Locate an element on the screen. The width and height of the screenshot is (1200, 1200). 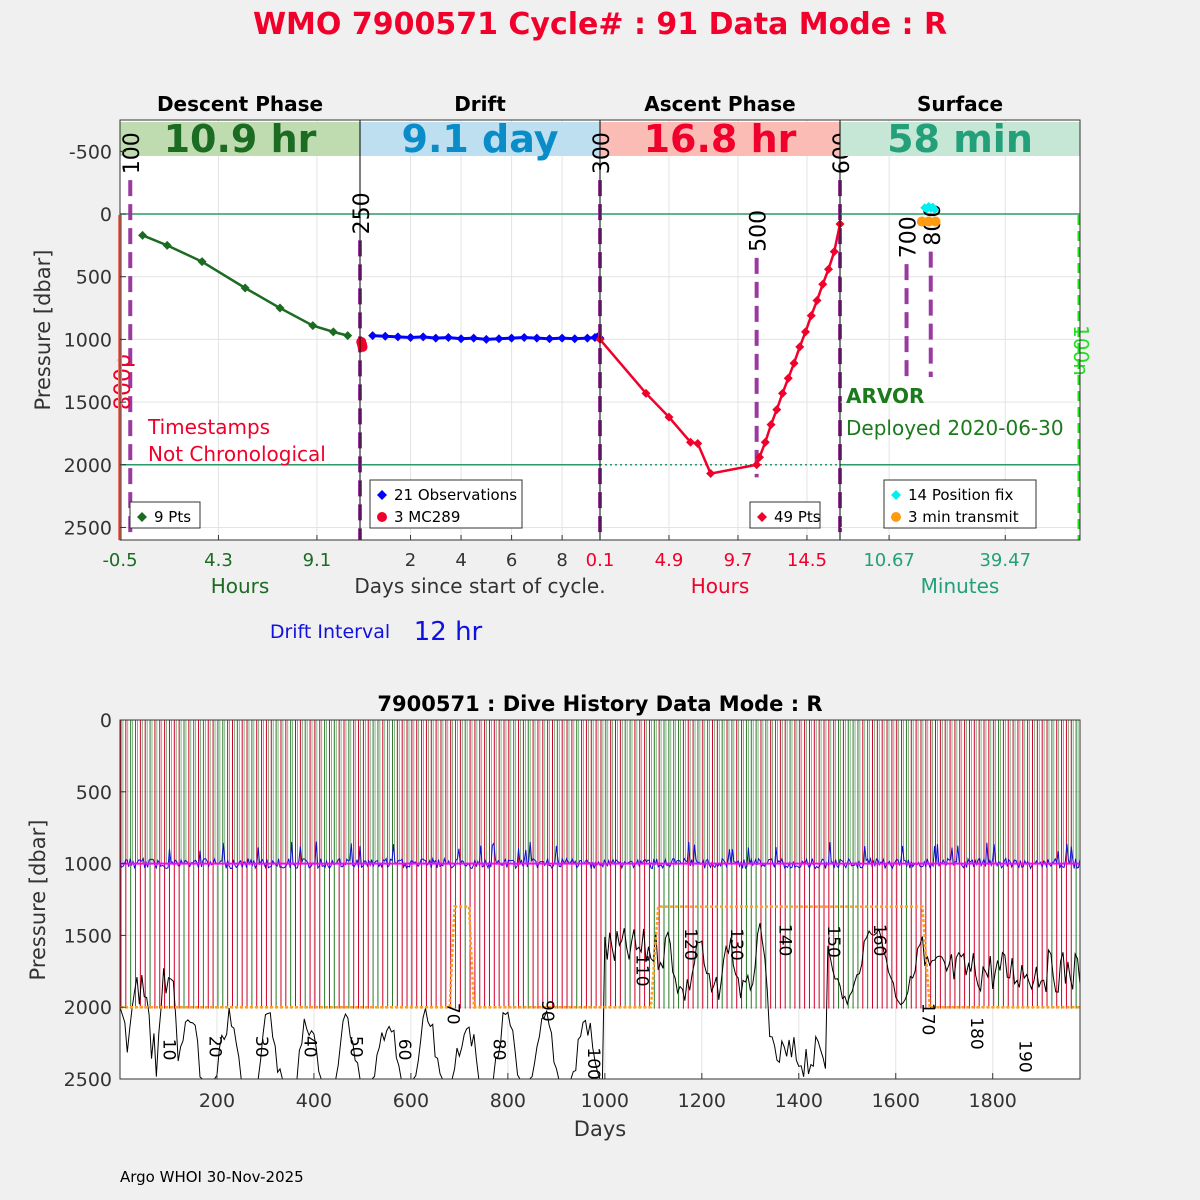
duration-label: 9.1 day is located at coordinates (480, 139).